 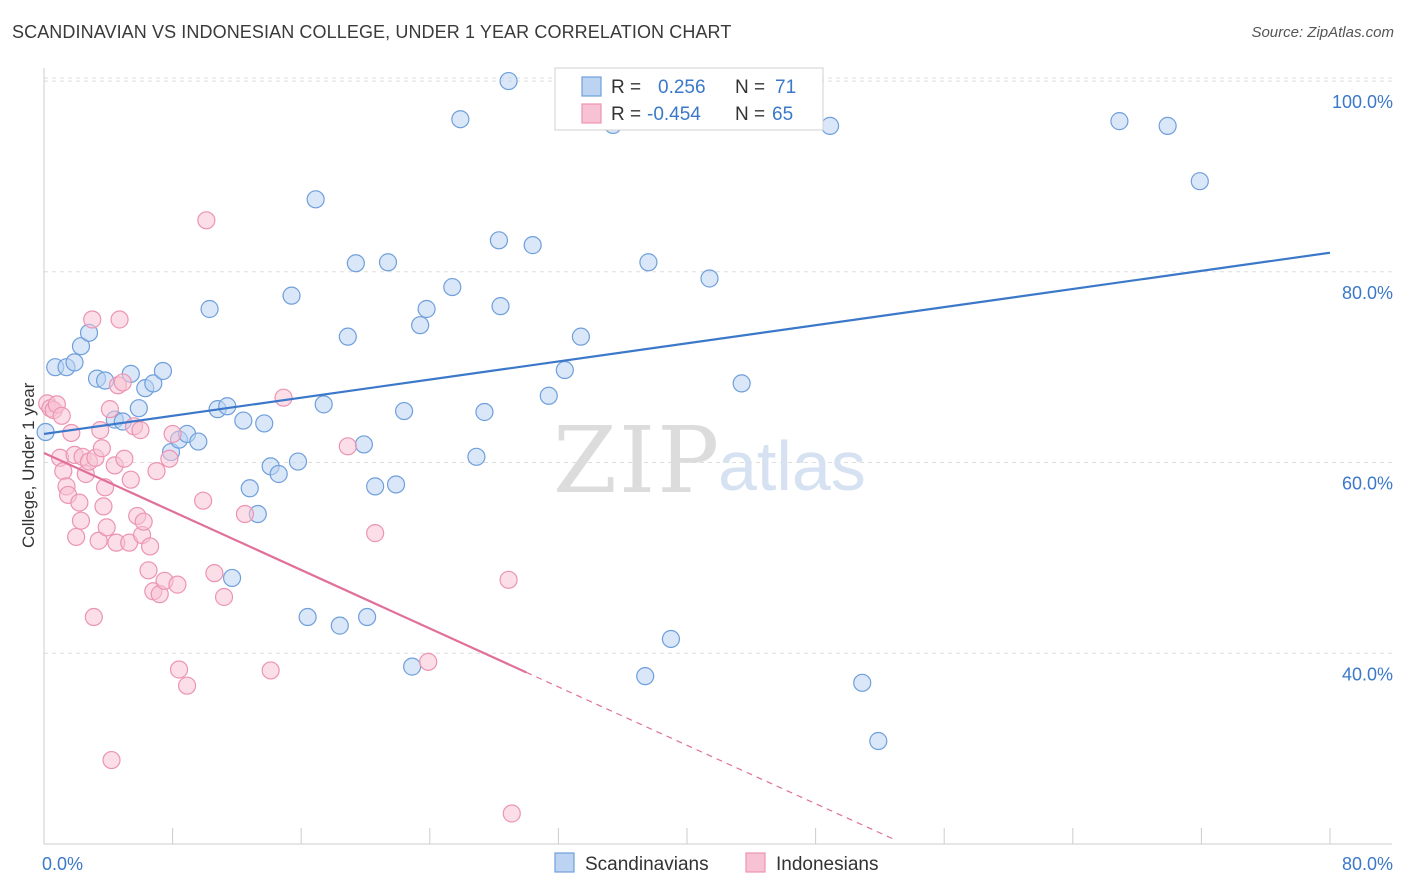 I want to click on legend-r-value-2: -0.454, so click(x=674, y=114).